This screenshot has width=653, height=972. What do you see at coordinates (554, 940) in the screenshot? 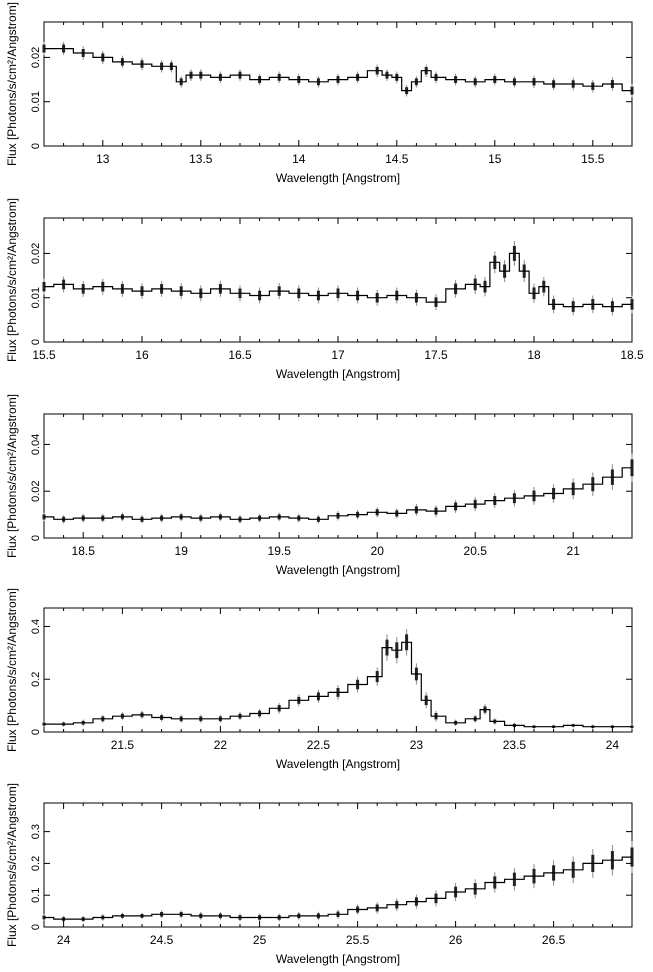
I see `x-tick-label: 26.5` at bounding box center [554, 940].